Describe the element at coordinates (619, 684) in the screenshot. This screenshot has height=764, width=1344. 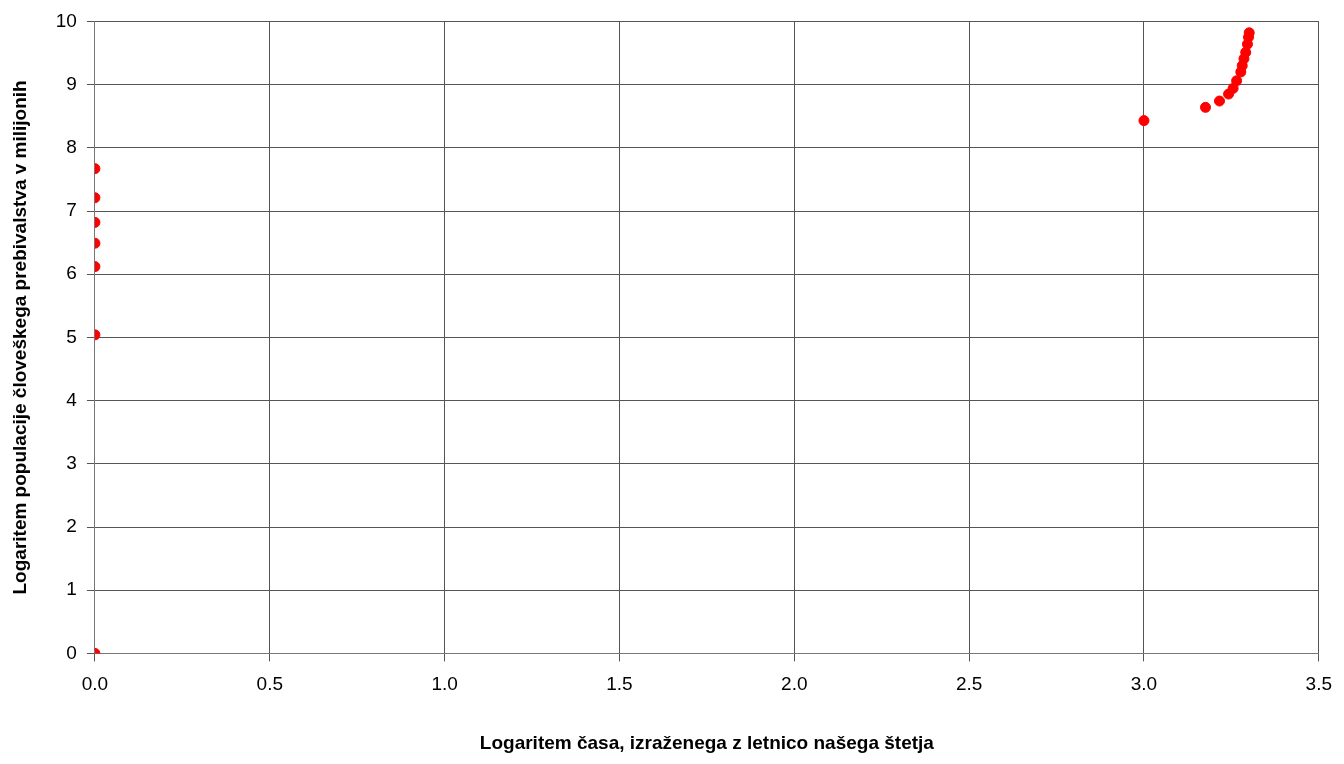
I see `x-tick-label: 1.5` at that location.